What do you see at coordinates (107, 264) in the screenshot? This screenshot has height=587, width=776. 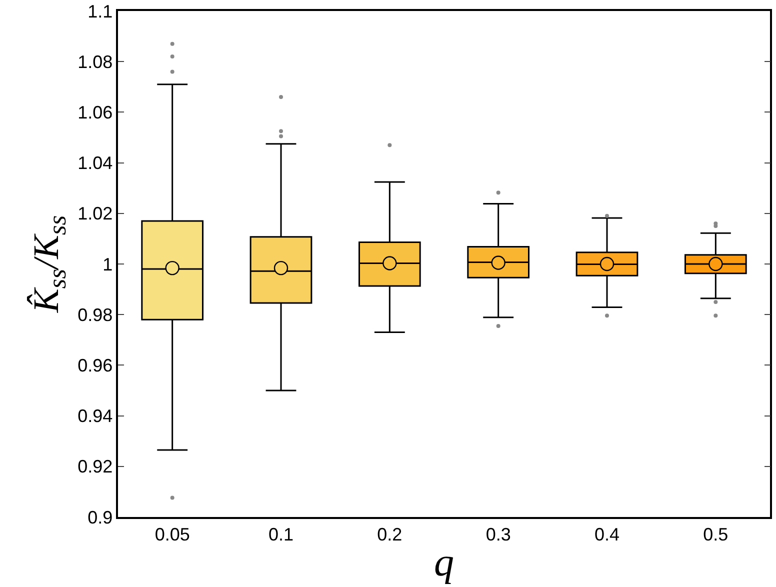 I see `y-tick-label: 1` at bounding box center [107, 264].